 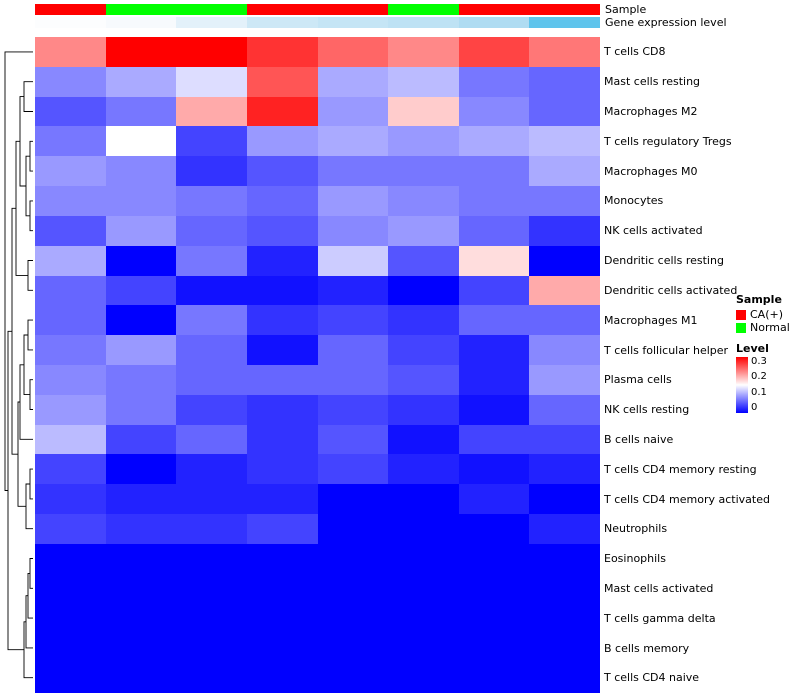 I want to click on sample-annotation-bar, so click(x=317, y=9).